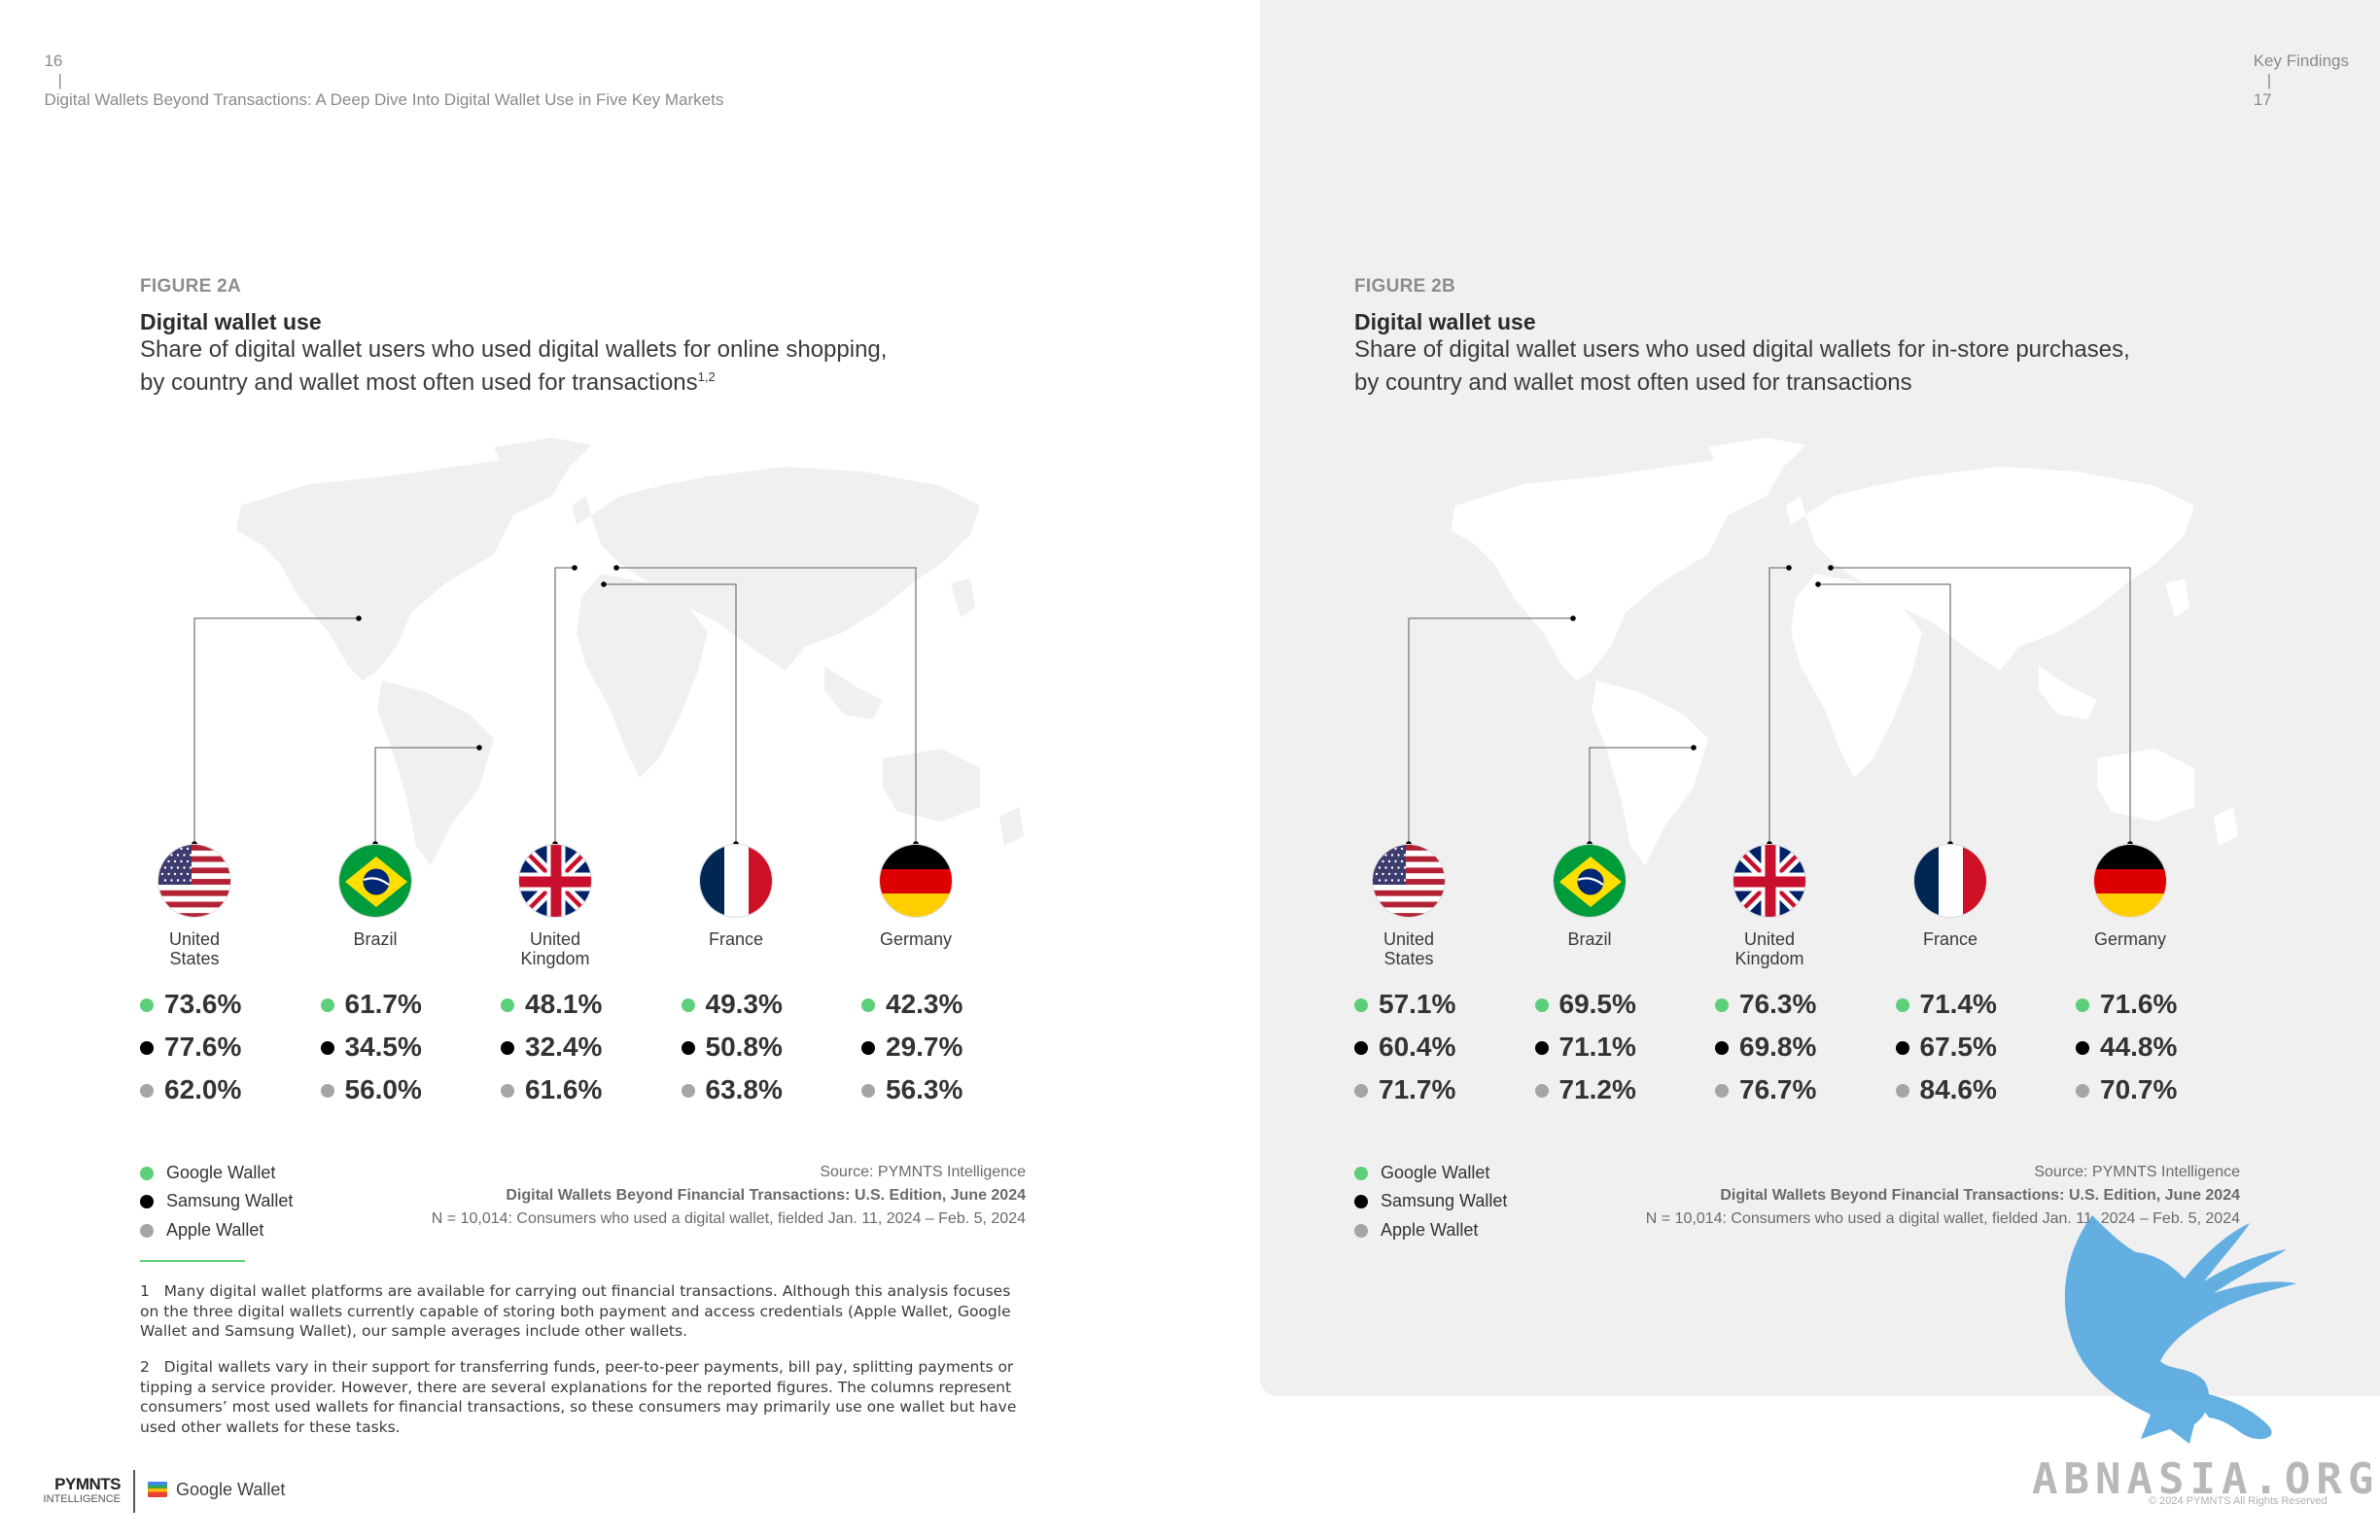  Describe the element at coordinates (1958, 1089) in the screenshot. I see `apple-wallet-value: 84.6%` at that location.